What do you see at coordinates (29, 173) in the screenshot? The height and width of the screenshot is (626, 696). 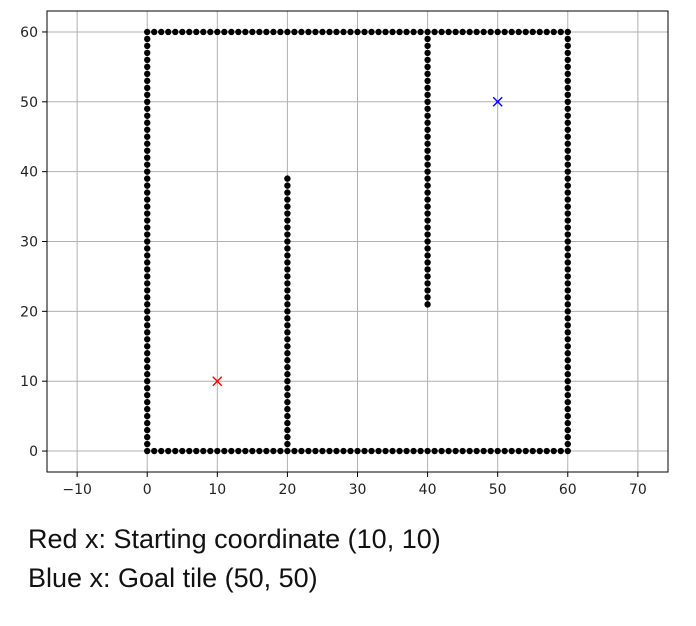 I see `y-tick-label: 40` at bounding box center [29, 173].